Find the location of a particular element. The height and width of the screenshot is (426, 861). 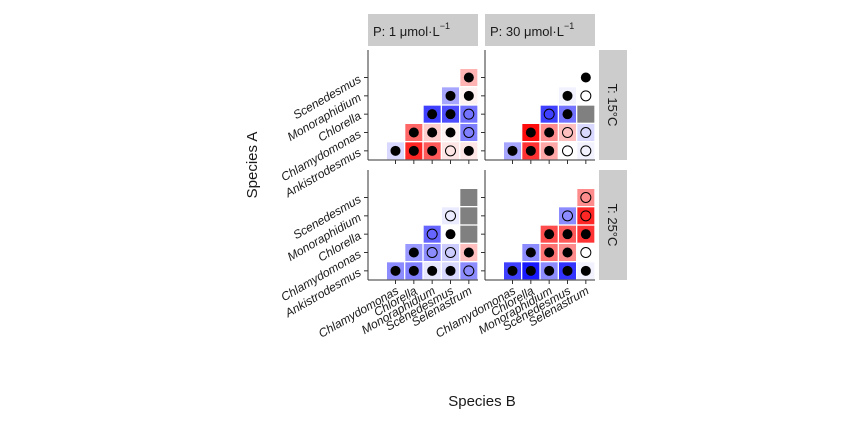

row-strip-label: T: 25°C is located at coordinates (612, 225).